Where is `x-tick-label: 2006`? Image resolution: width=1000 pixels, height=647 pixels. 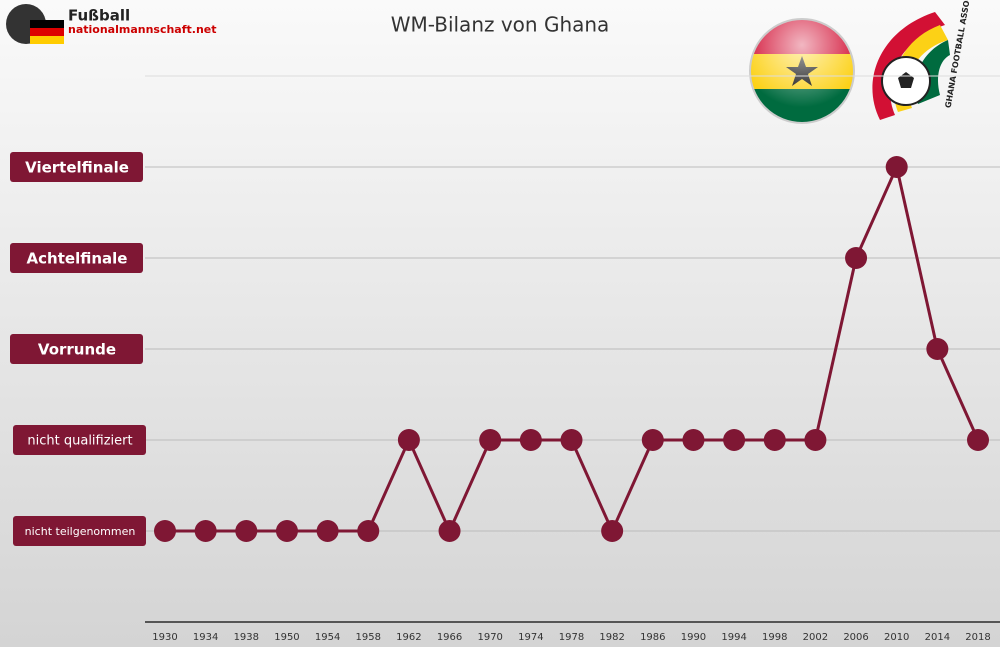 x-tick-label: 2006 is located at coordinates (855, 637).